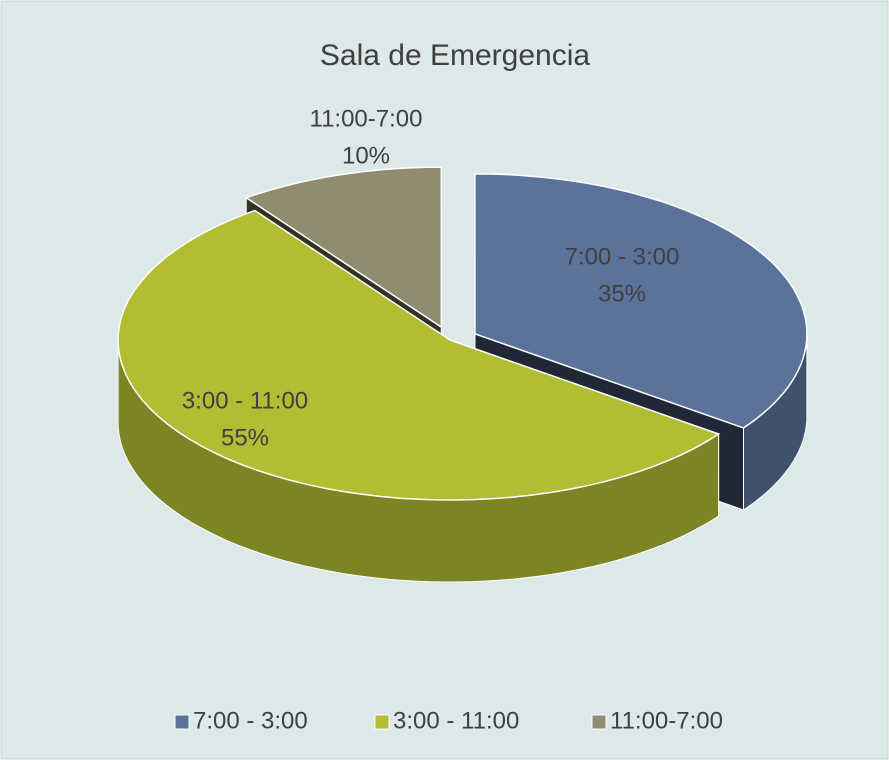 Image resolution: width=889 pixels, height=760 pixels. Describe the element at coordinates (622, 256) in the screenshot. I see `data-label-category: 7:00 - 3:00` at that location.